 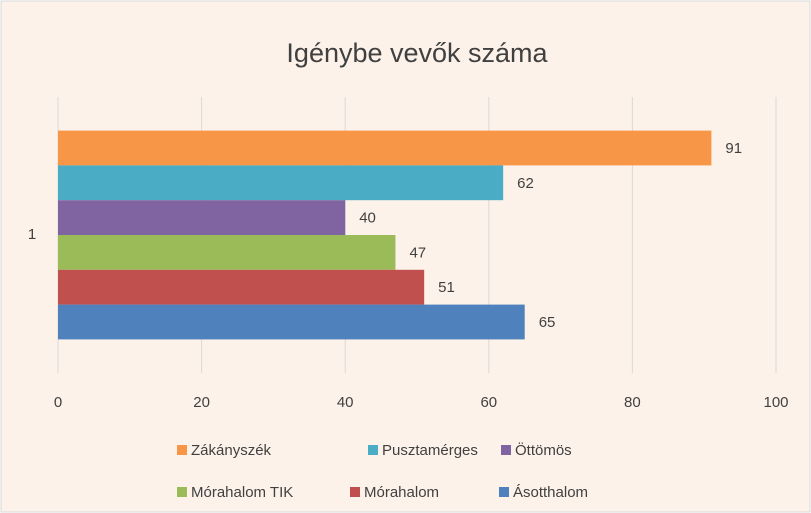 I want to click on data-label: 40, so click(x=367, y=218).